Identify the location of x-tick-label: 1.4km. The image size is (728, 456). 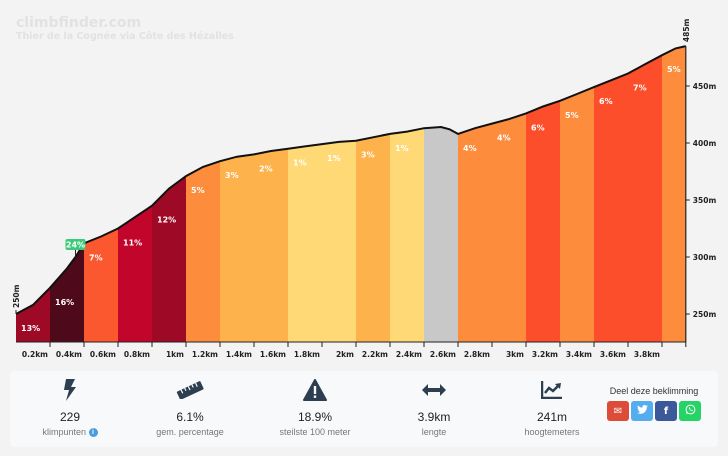
(239, 354).